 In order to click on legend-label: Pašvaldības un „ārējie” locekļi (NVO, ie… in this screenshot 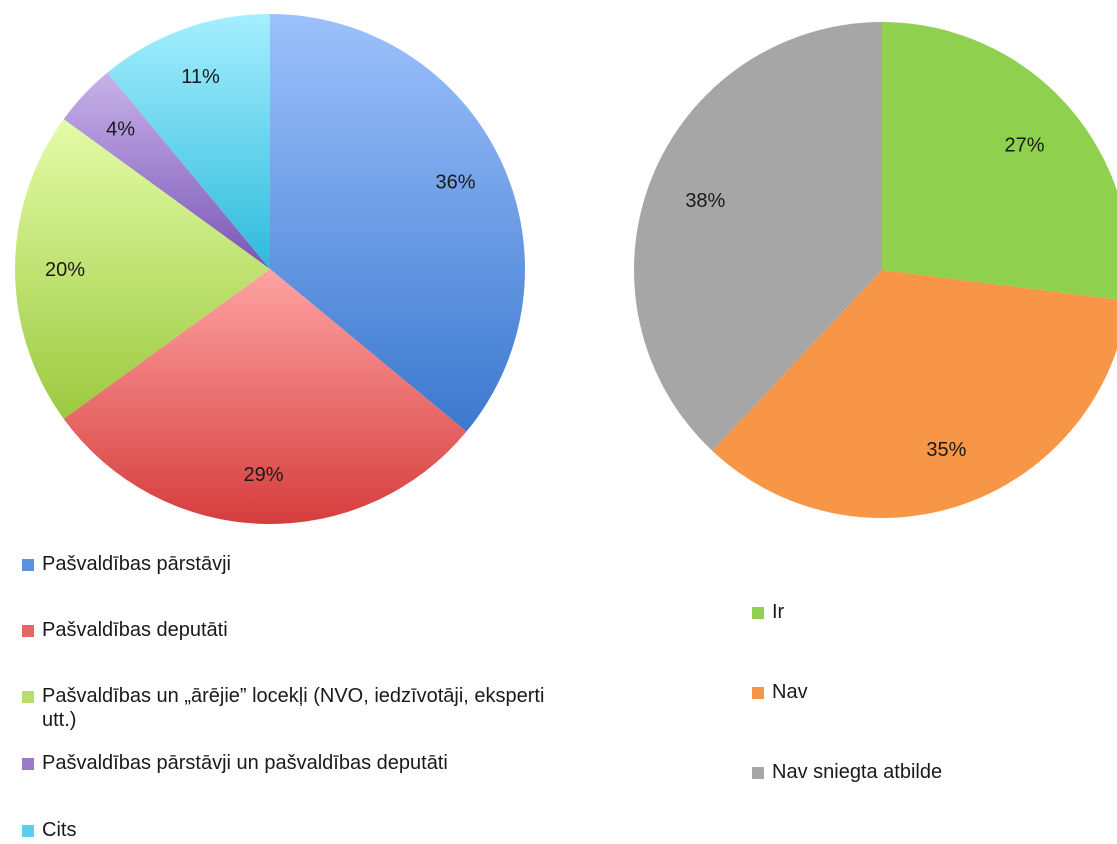, I will do `click(293, 708)`.